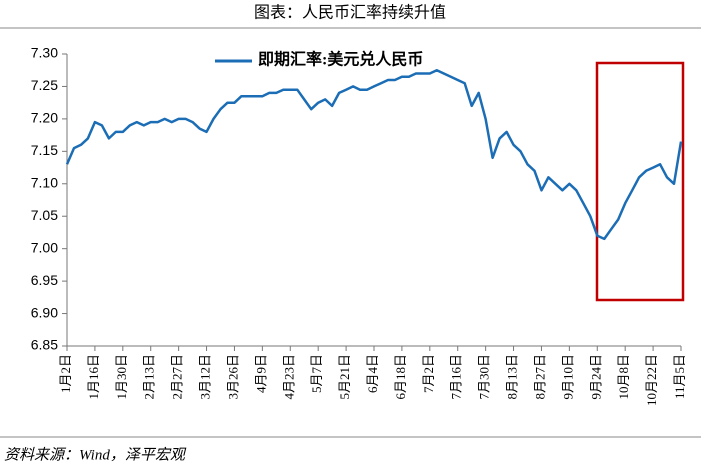  I want to click on highlight-box, so click(640, 181).